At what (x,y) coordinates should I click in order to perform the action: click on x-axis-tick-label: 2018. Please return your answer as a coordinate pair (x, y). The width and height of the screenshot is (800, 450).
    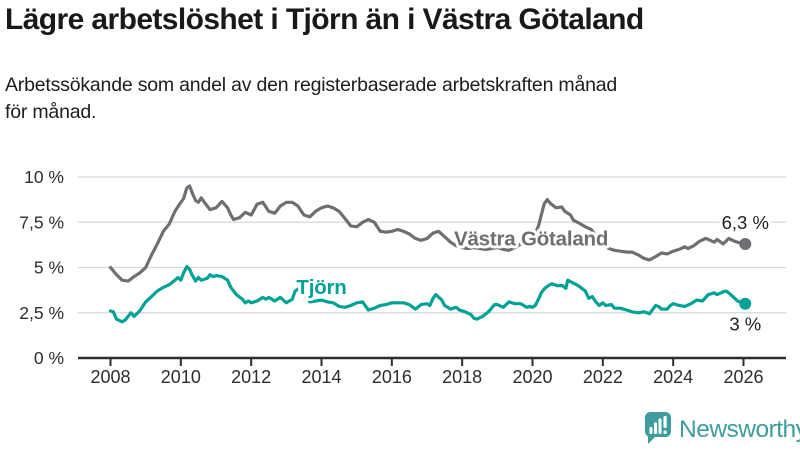
    Looking at the image, I should click on (462, 377).